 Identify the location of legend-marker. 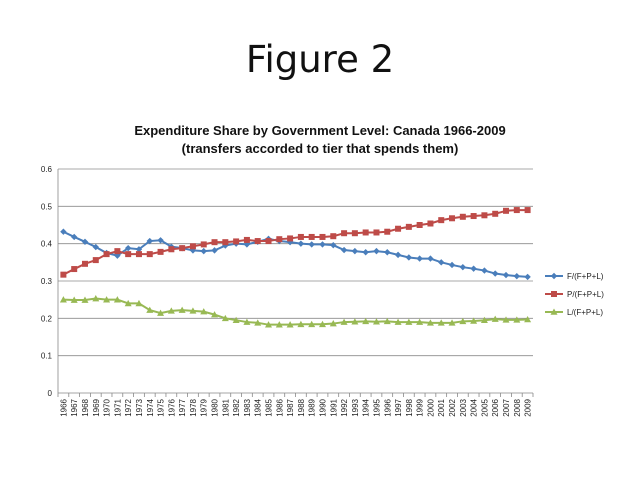
(554, 294).